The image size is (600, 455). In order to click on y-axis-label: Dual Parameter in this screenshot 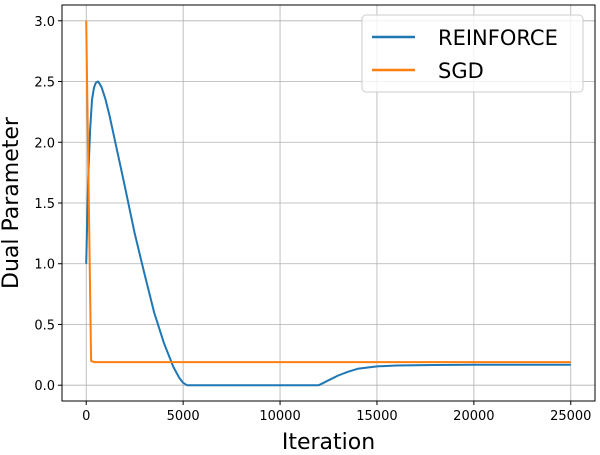, I will do `click(12, 202)`.